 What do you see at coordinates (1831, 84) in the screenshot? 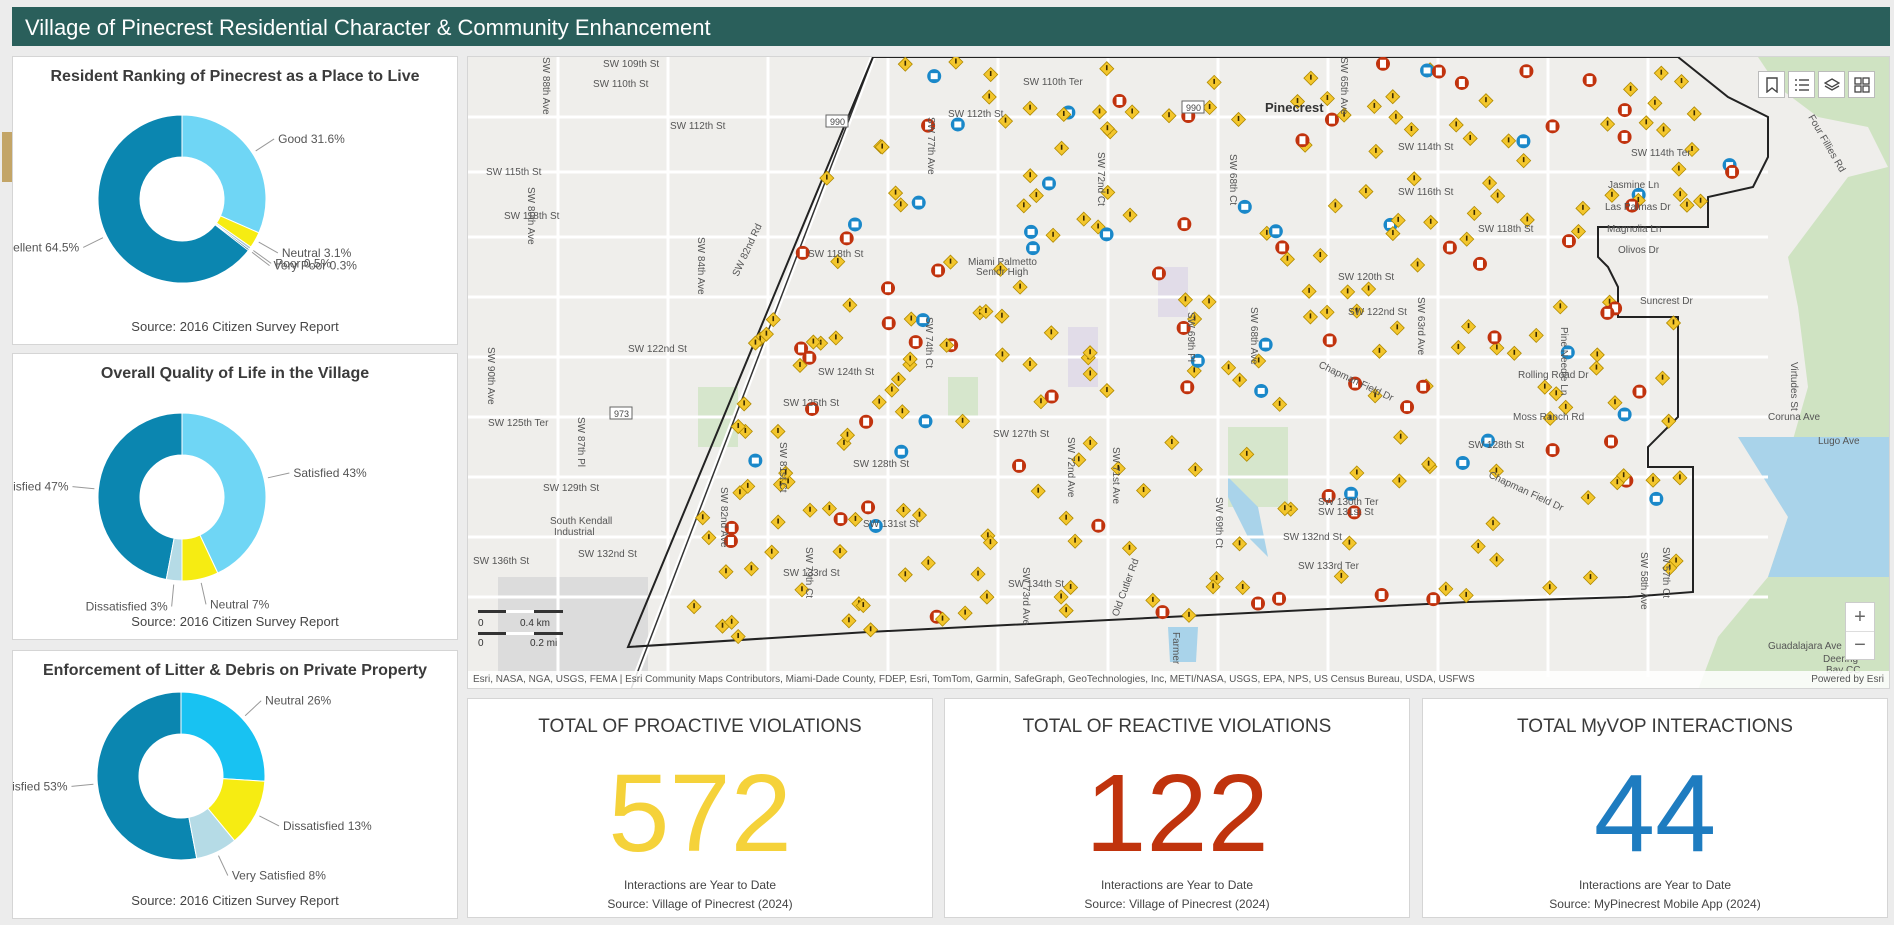
I see `layers-icon` at bounding box center [1831, 84].